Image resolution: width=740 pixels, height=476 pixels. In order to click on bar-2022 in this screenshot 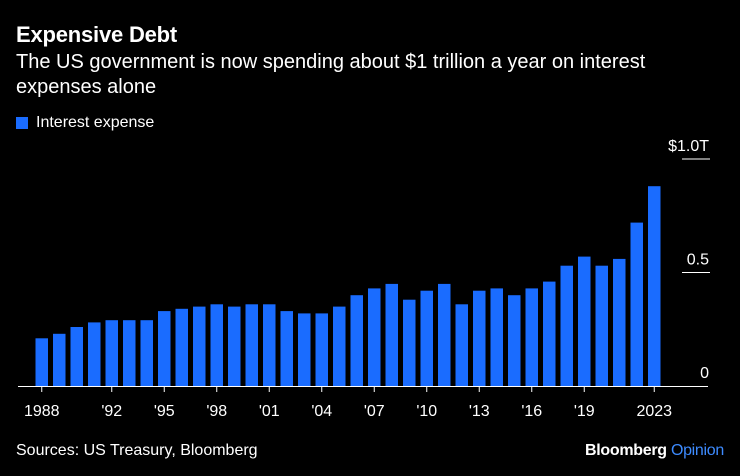, I will do `click(636, 304)`.